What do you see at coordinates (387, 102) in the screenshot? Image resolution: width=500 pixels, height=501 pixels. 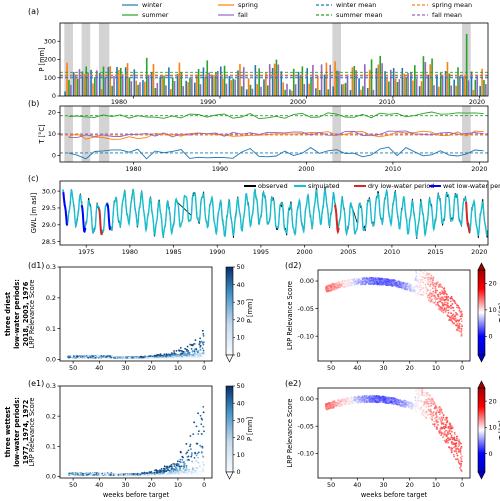 I see `year-label: 2010` at bounding box center [387, 102].